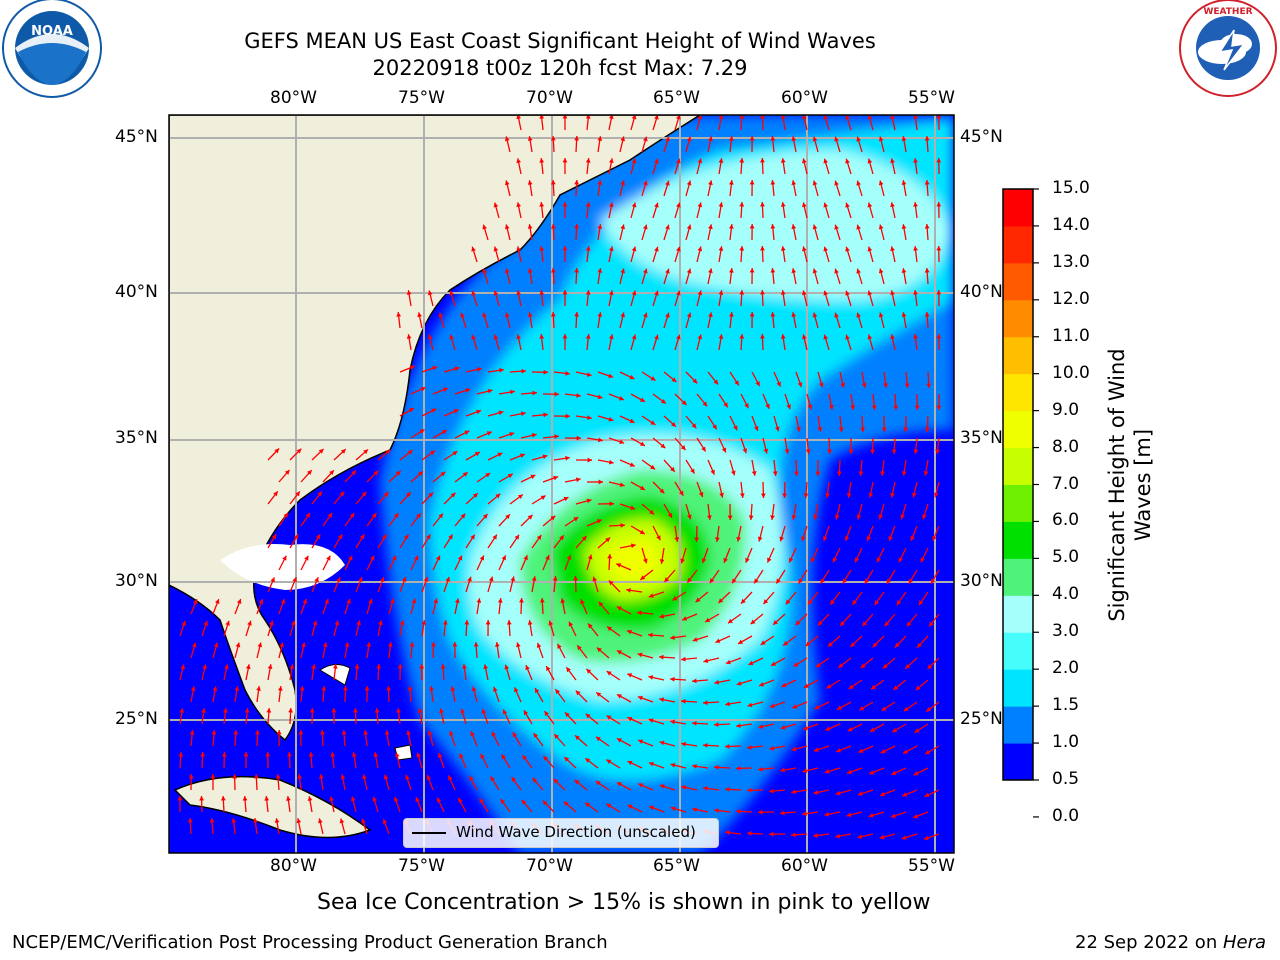  Describe the element at coordinates (429, 833) in the screenshot. I see `legend-line-icon` at that location.